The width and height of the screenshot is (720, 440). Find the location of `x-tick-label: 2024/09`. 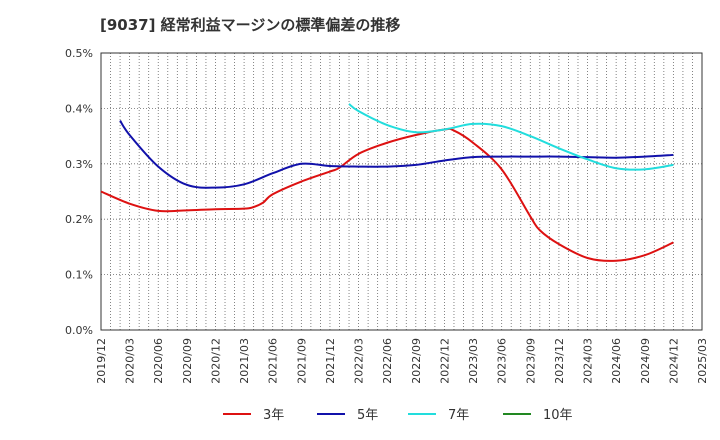

x-tick-label: 2024/09 is located at coordinates (645, 361).